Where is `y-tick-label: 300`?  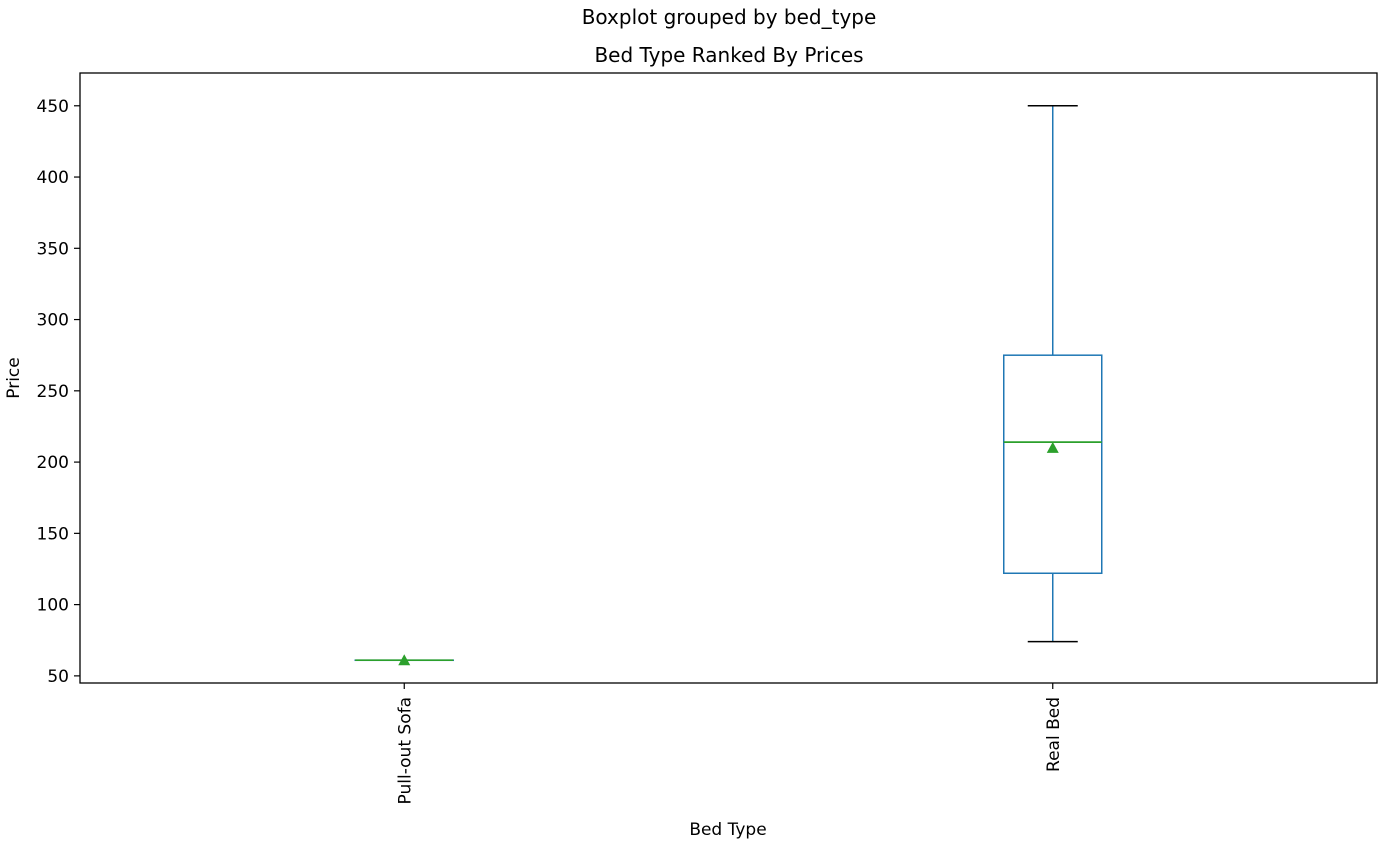
y-tick-label: 300 is located at coordinates (53, 321).